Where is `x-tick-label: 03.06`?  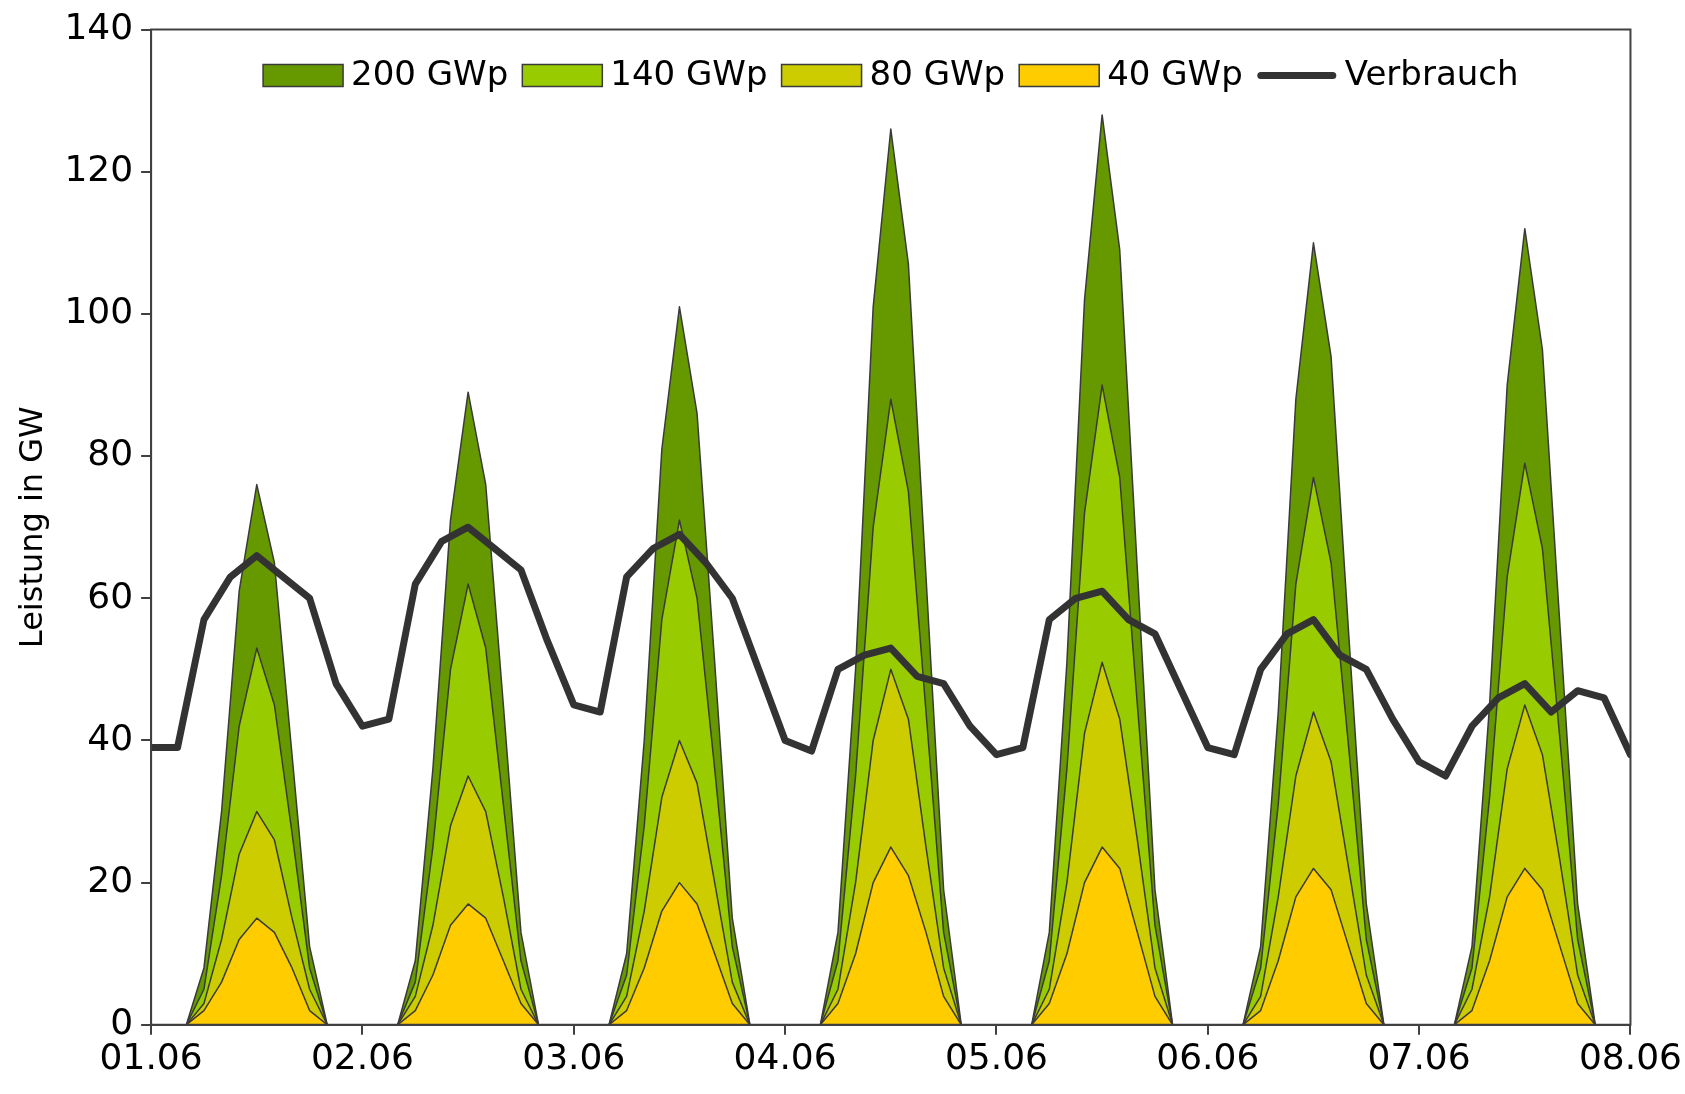 x-tick-label: 03.06 is located at coordinates (574, 1056).